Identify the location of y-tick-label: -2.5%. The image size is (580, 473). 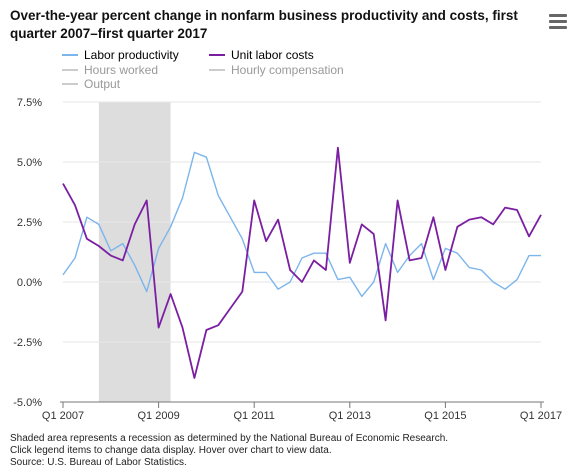
(27, 343).